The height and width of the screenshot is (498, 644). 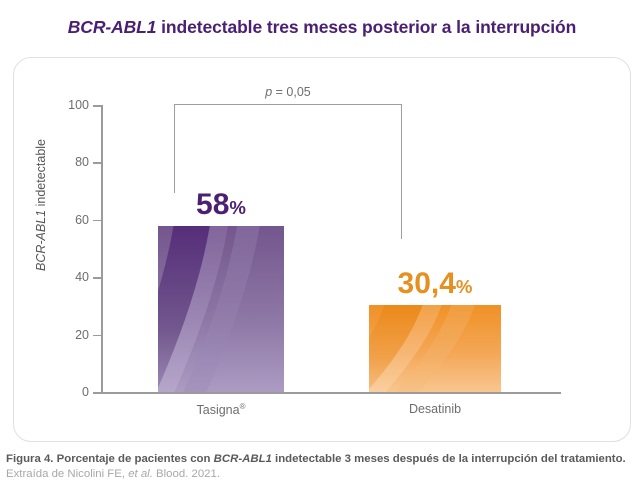 What do you see at coordinates (85, 392) in the screenshot?
I see `y-tick-label-0: 0` at bounding box center [85, 392].